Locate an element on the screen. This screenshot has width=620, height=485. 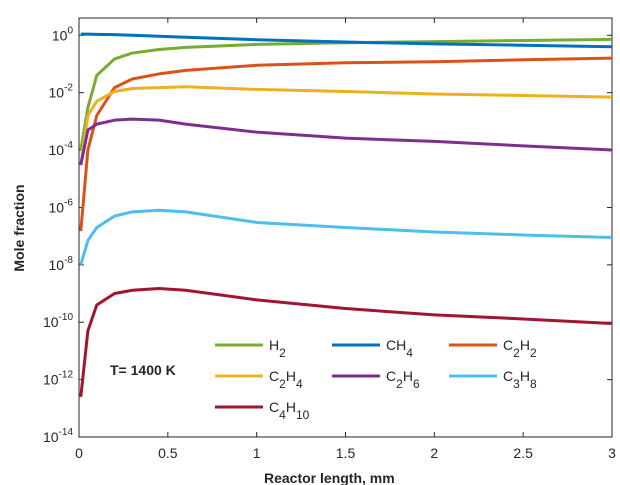
x-tick-label: 0 is located at coordinates (79, 453).